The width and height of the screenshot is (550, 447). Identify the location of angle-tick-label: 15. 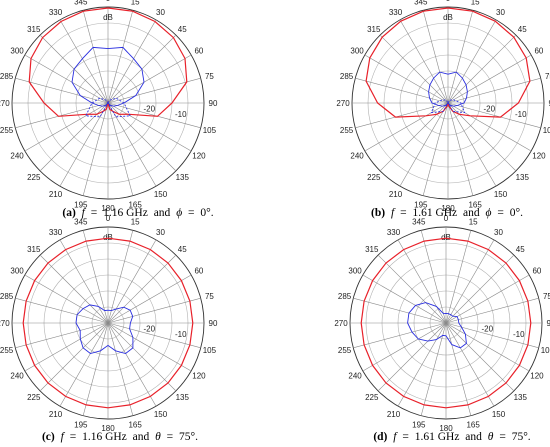
(135, 3).